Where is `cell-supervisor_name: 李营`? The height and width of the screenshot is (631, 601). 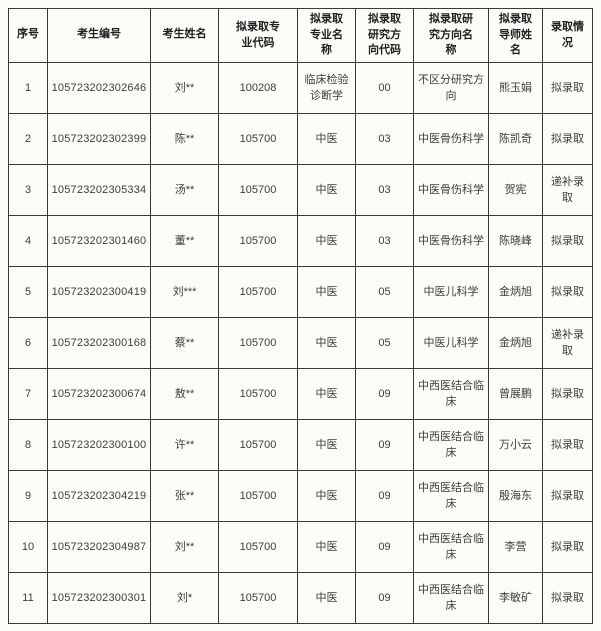 cell-supervisor_name: 李营 is located at coordinates (515, 547).